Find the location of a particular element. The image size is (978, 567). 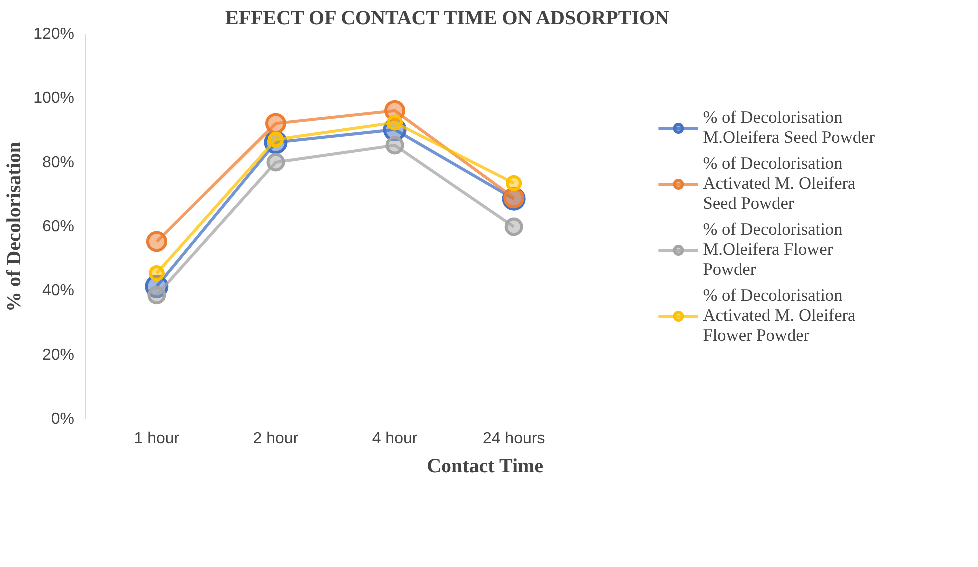

legend-label: % of Decolorisation Activated M. Oleifera Flower Powder is located at coordinates (779, 316).